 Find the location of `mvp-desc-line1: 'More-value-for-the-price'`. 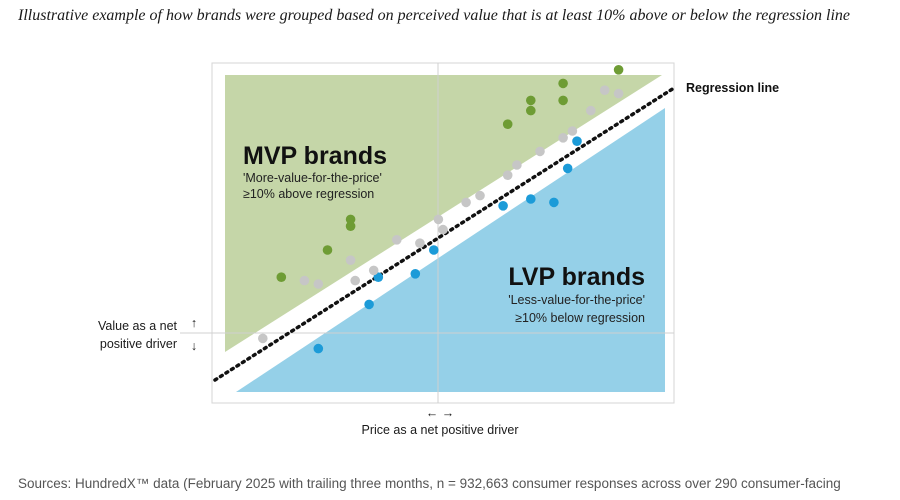

mvp-desc-line1: 'More-value-for-the-price' is located at coordinates (312, 178).